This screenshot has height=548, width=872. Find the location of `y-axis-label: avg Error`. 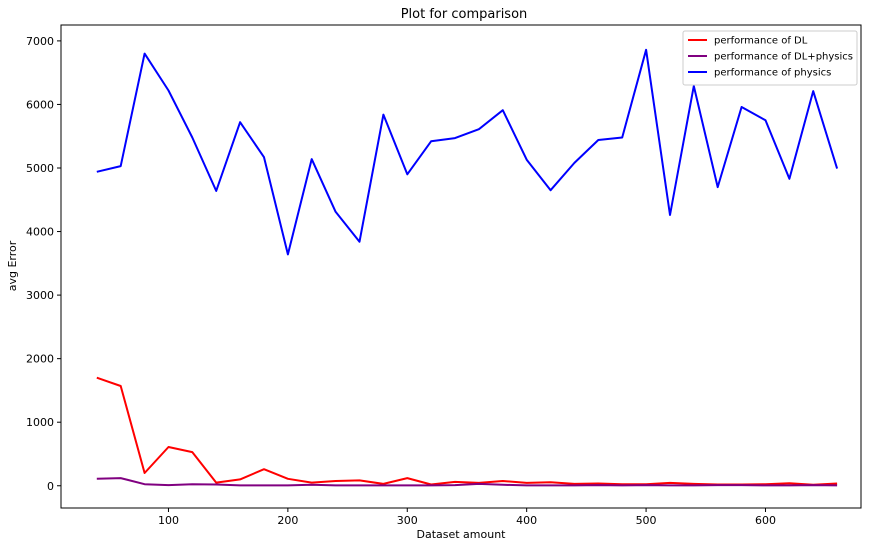

y-axis-label: avg Error is located at coordinates (12, 265).